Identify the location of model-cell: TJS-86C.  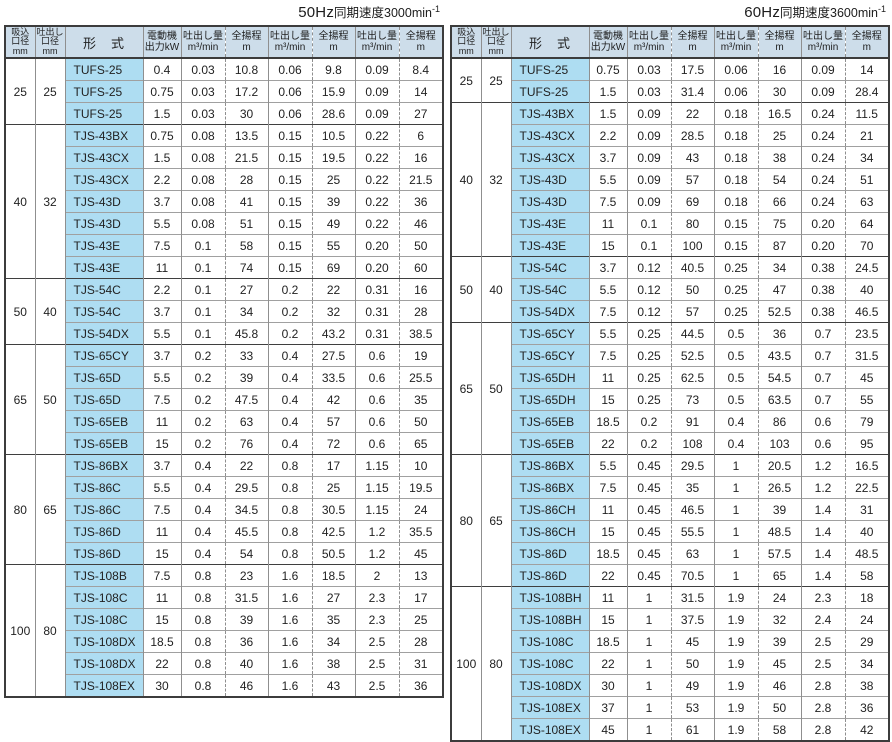
(103, 509).